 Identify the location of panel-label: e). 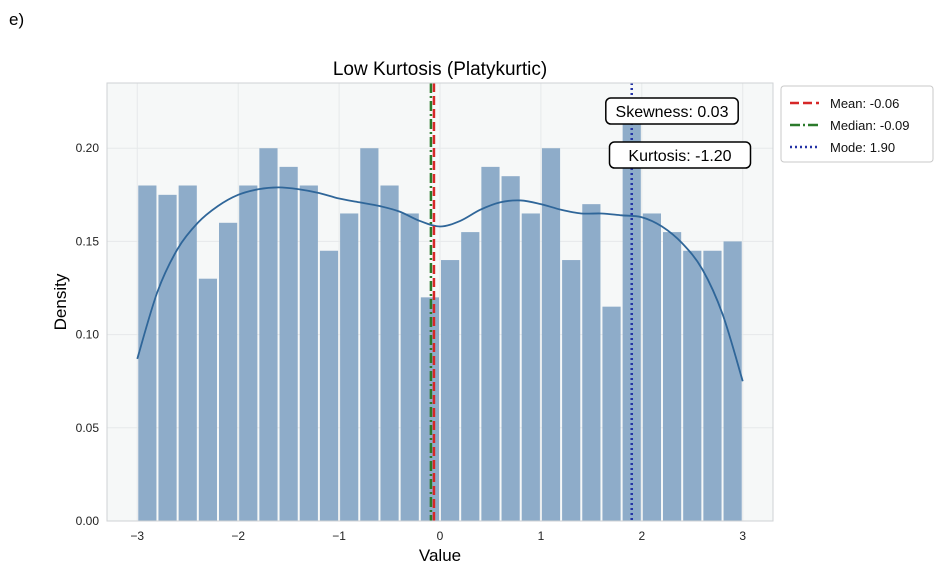
(17, 19).